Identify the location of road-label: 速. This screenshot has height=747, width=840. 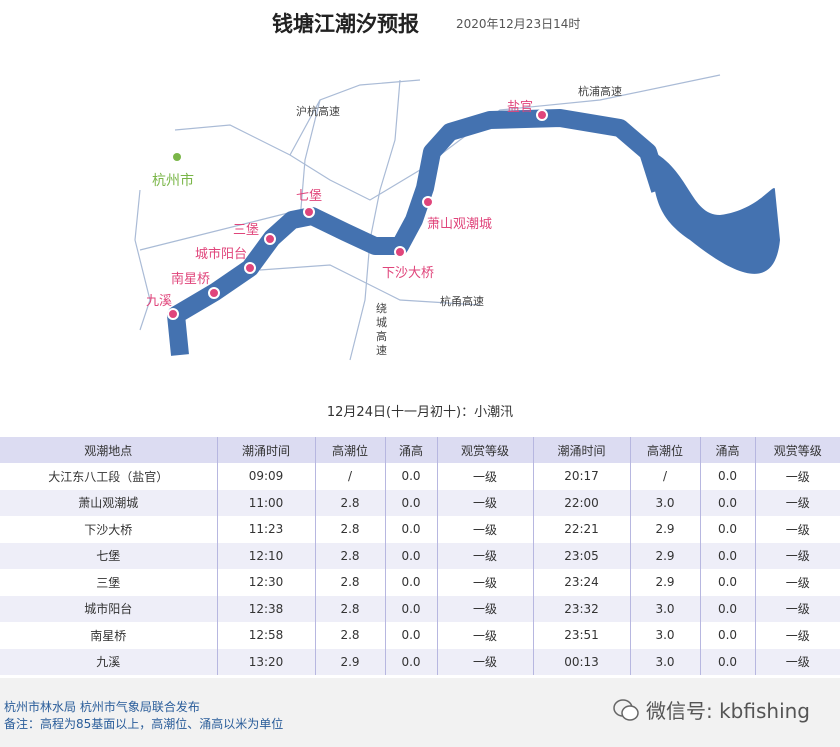
(381, 350).